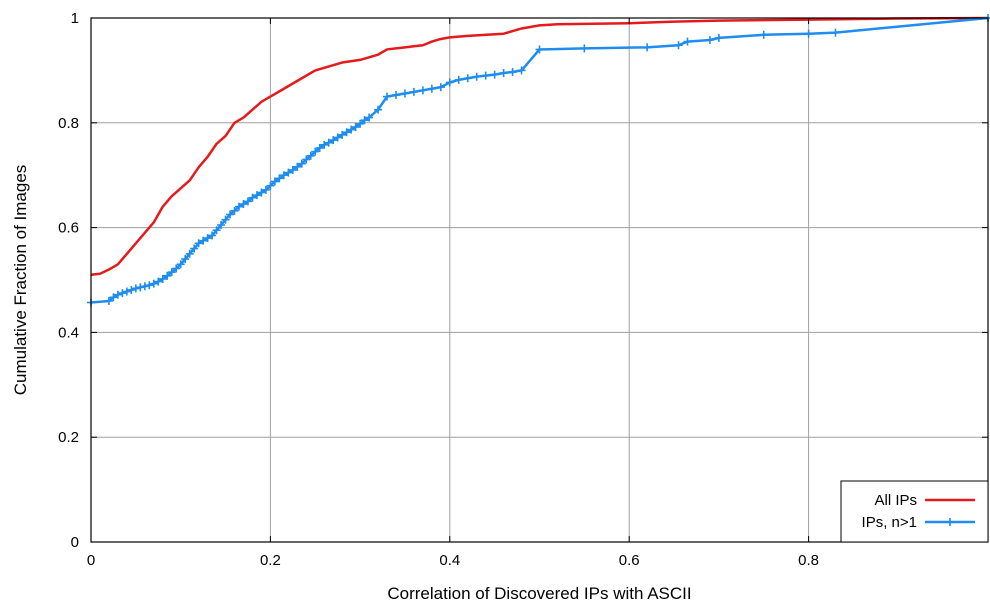 The height and width of the screenshot is (608, 990). What do you see at coordinates (889, 522) in the screenshot?
I see `legend-label-ips-n-gt-1: IPs, n>1` at bounding box center [889, 522].